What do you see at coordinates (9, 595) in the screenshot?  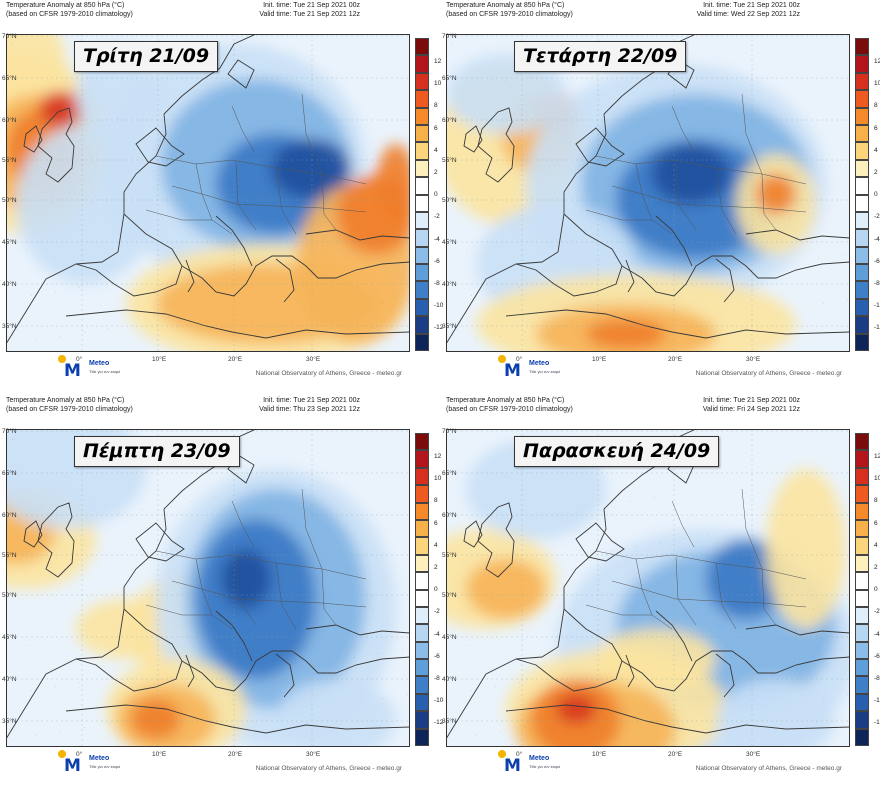 I see `latitude-label: 50°N` at bounding box center [9, 595].